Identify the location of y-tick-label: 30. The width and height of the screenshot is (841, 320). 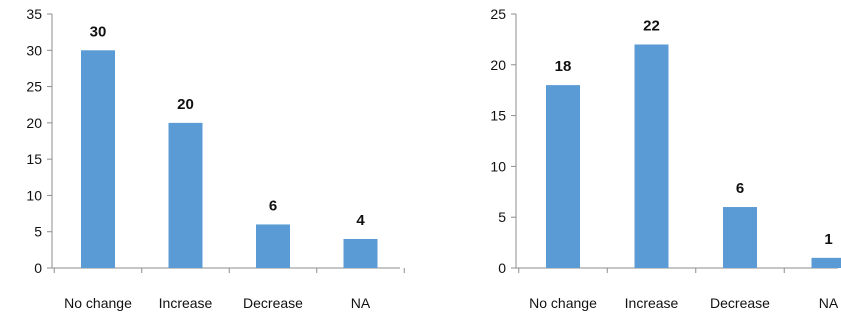
(34, 50).